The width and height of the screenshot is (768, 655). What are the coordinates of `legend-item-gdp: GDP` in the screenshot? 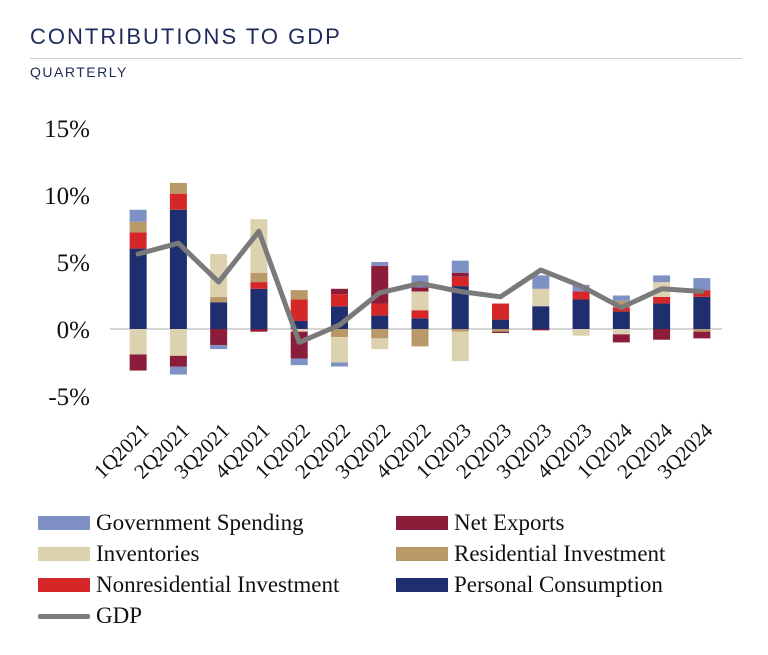 It's located at (90, 616).